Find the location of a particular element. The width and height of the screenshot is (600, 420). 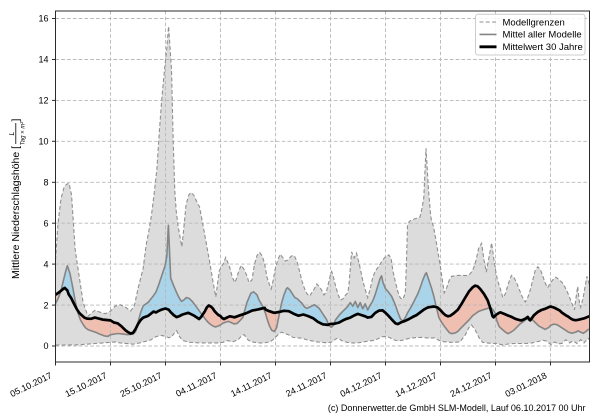

svg-text: Tag × m² is located at coordinates (24, 133).